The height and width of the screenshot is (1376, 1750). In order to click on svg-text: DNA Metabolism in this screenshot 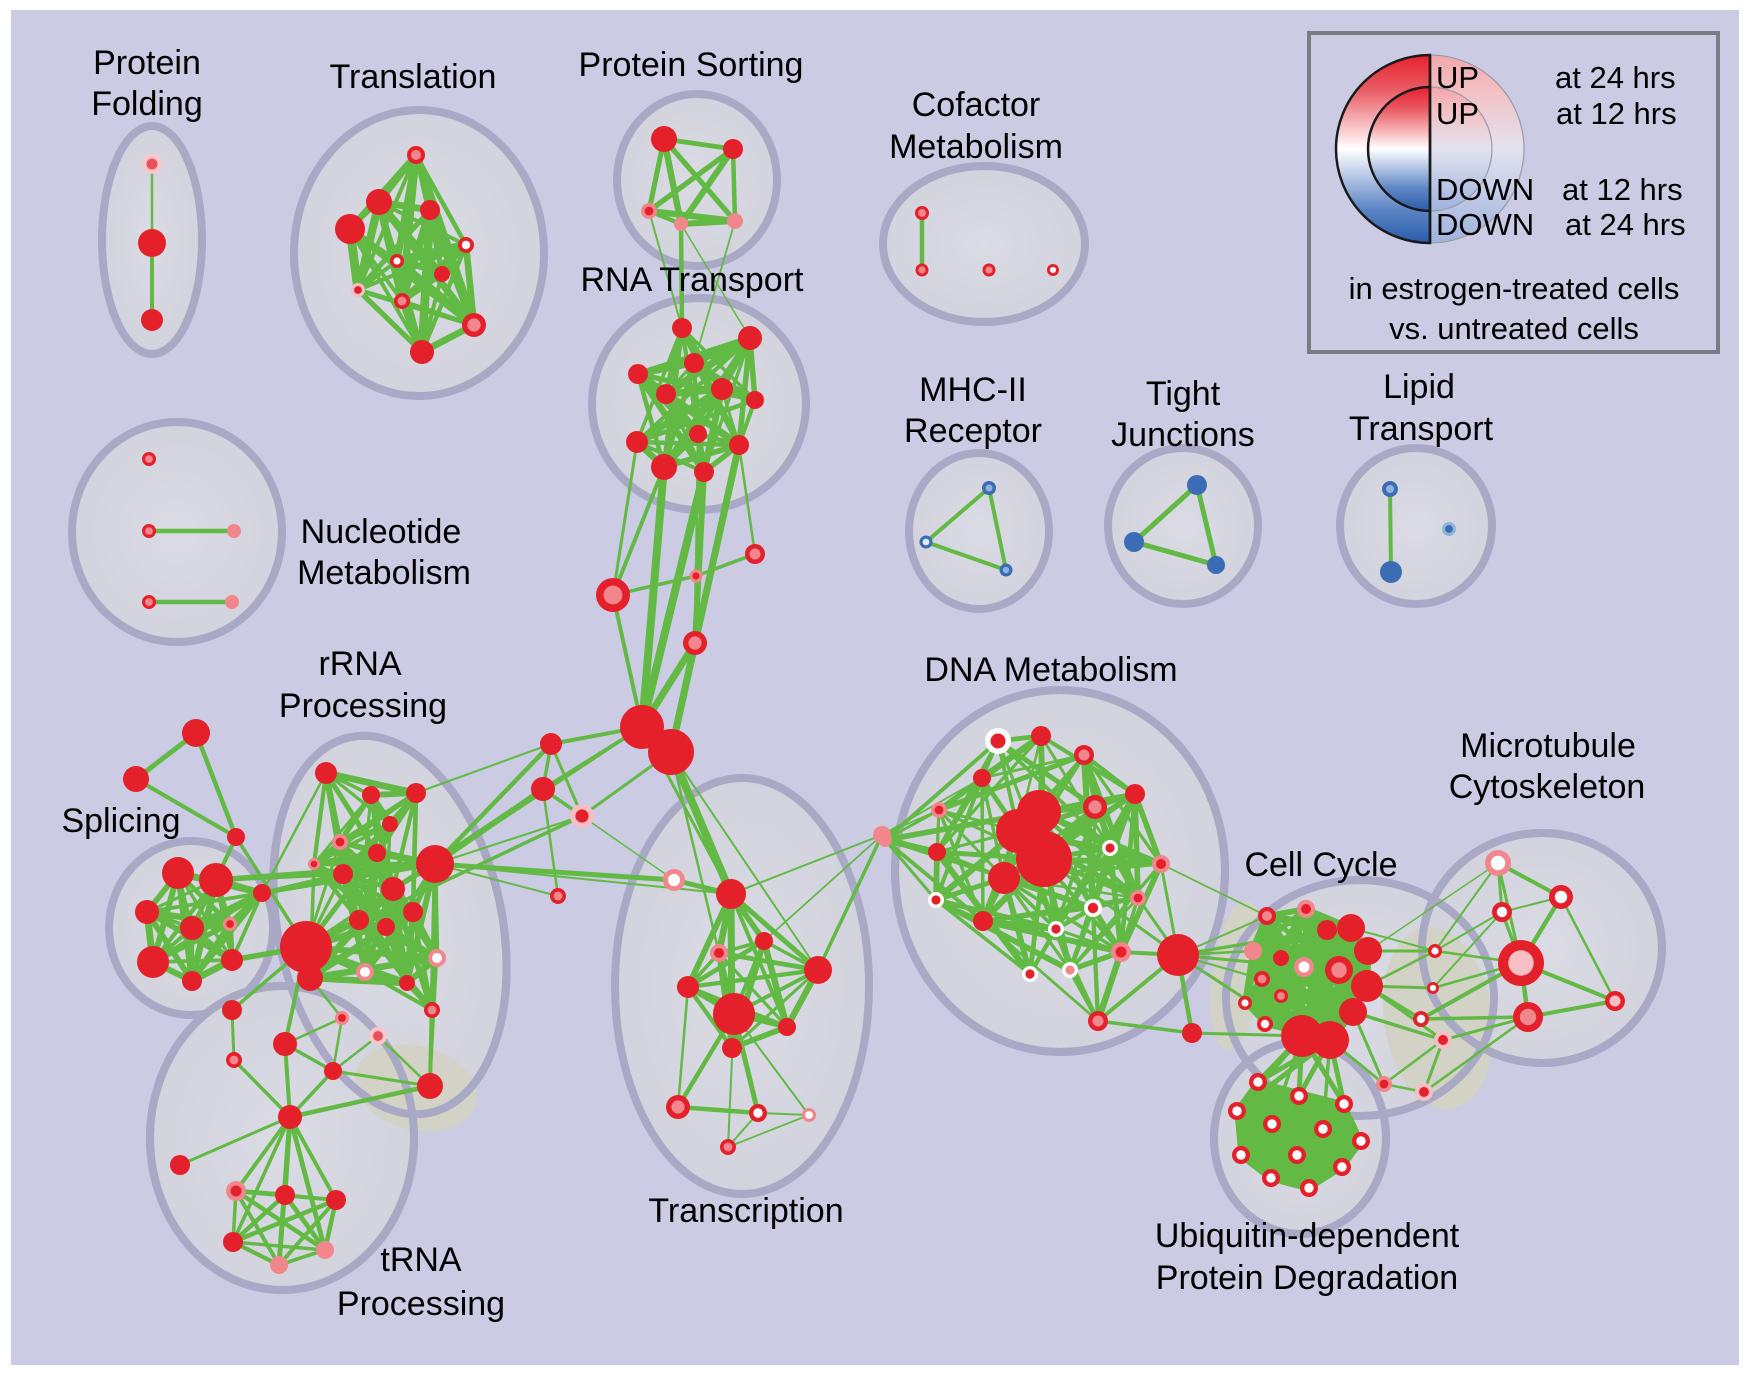, I will do `click(1050, 670)`.